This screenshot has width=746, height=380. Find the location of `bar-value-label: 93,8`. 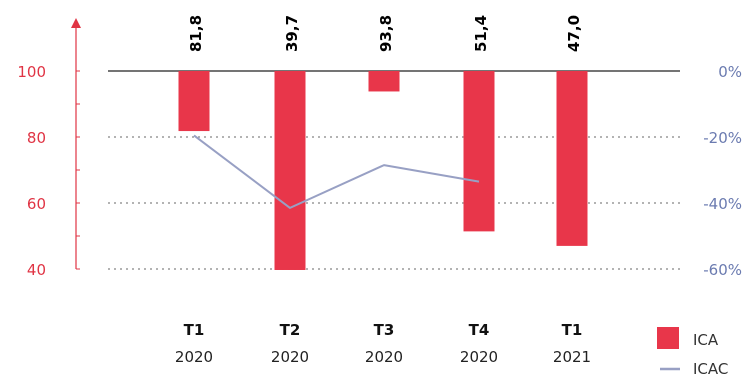

bar-value-label: 93,8 is located at coordinates (386, 33).